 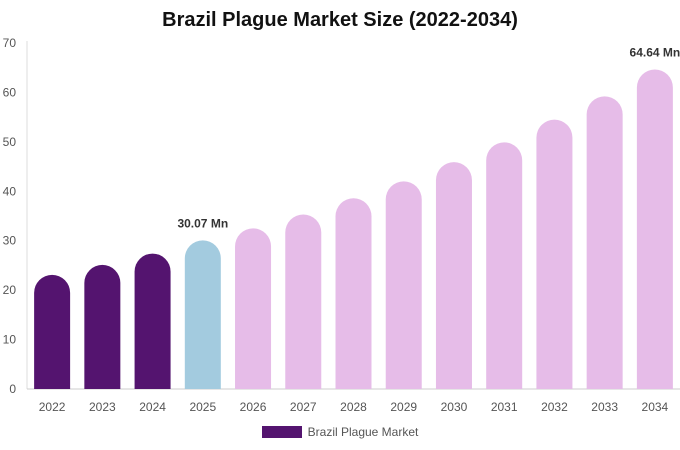 What do you see at coordinates (10, 241) in the screenshot?
I see `y-tick-label: 30` at bounding box center [10, 241].